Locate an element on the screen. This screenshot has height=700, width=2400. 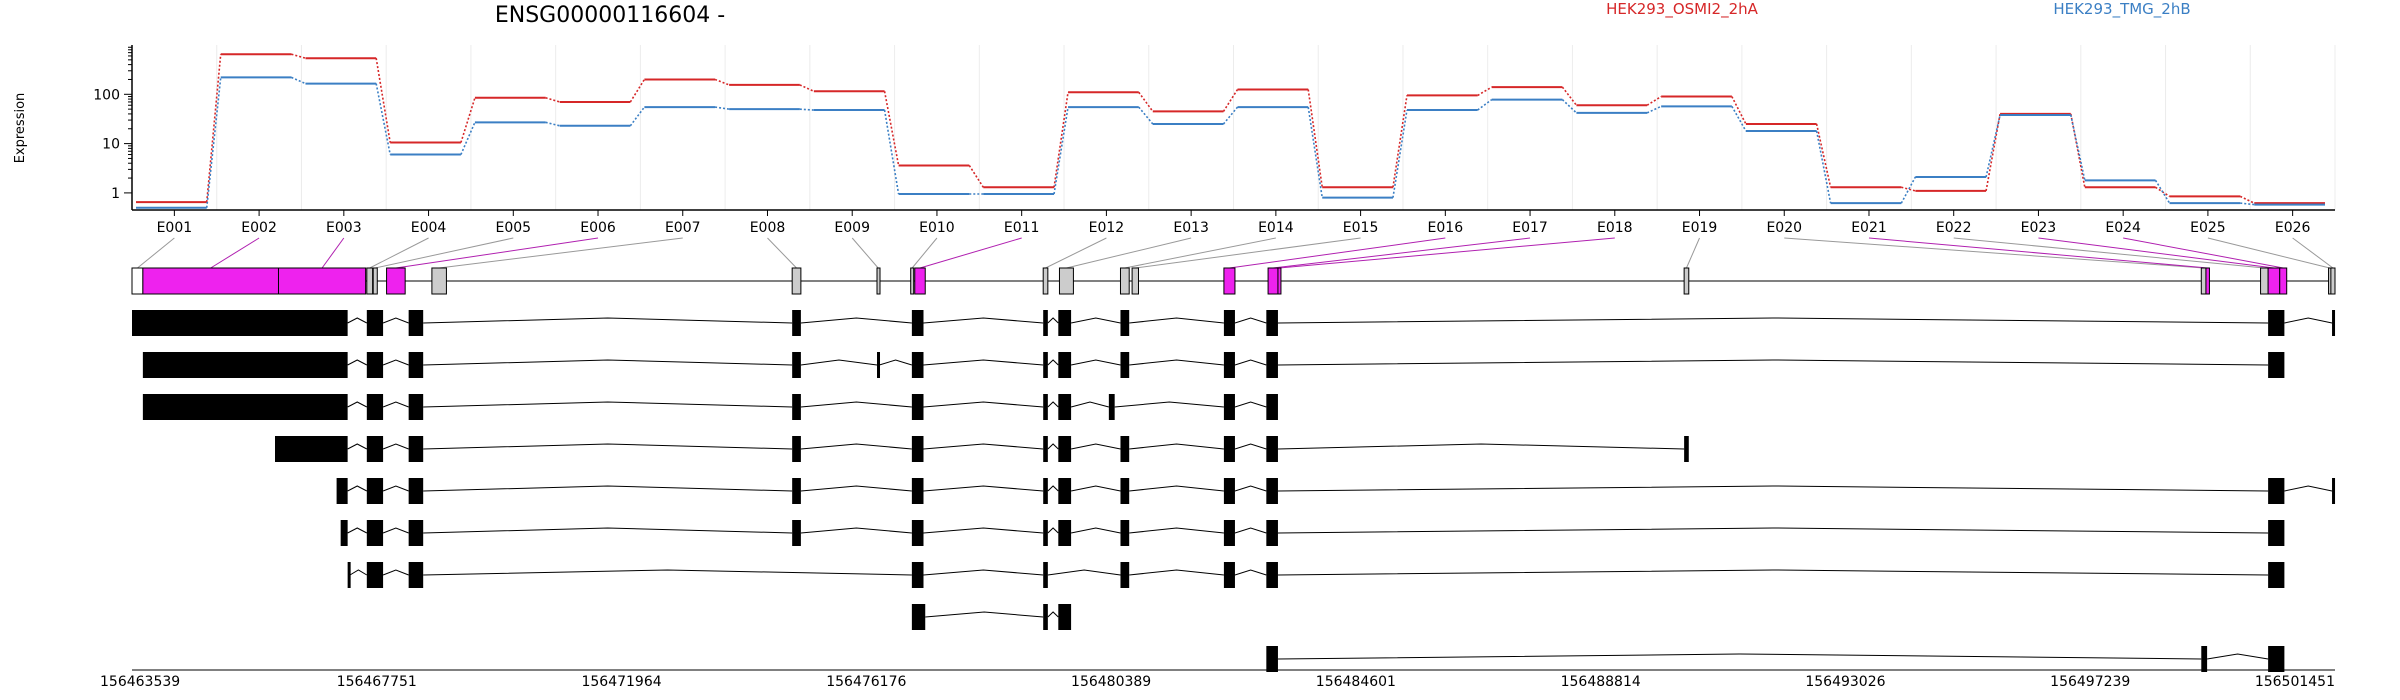
exon-box-E016 is located at coordinates (1229, 281).